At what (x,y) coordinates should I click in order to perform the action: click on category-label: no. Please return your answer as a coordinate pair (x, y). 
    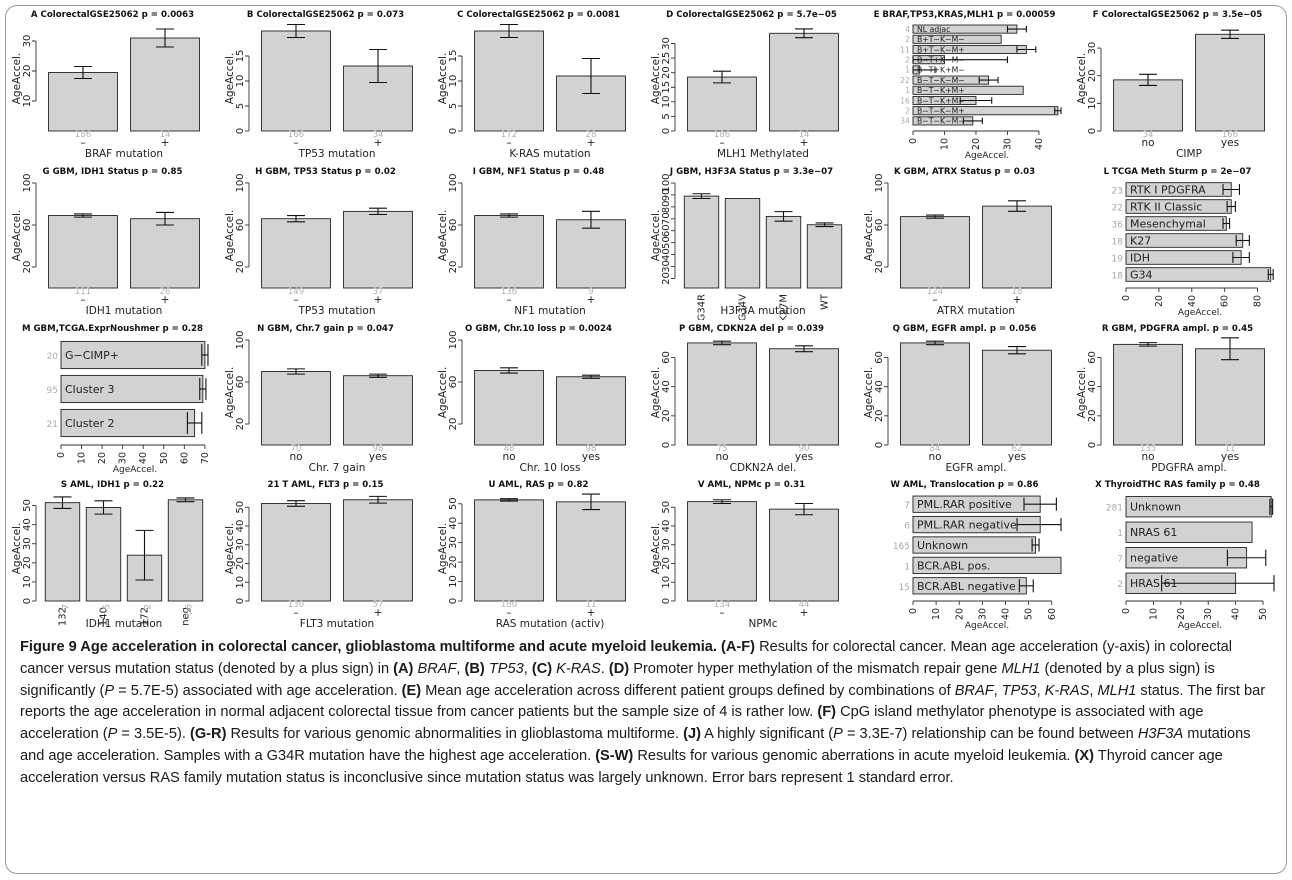
    Looking at the image, I should click on (295, 457).